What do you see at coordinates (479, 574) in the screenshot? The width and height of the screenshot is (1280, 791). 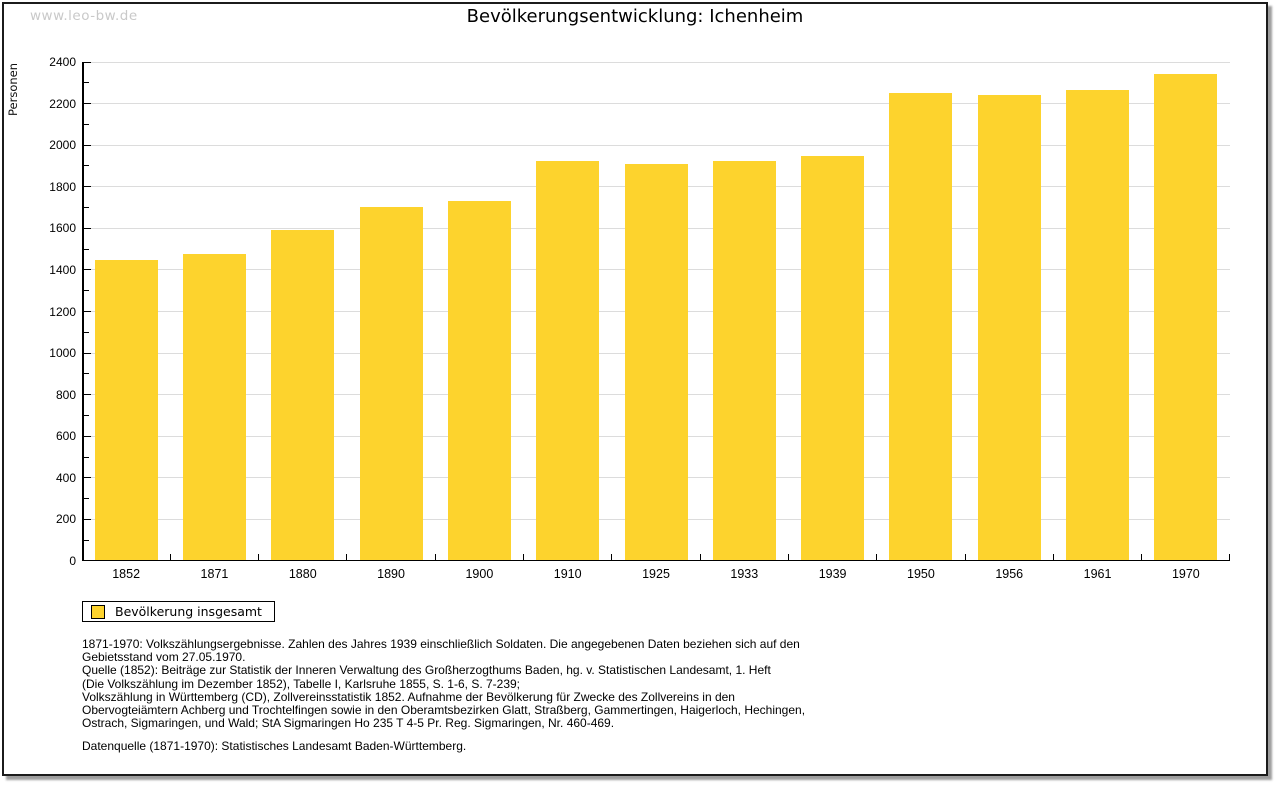 I see `x-tick-label: 1900` at bounding box center [479, 574].